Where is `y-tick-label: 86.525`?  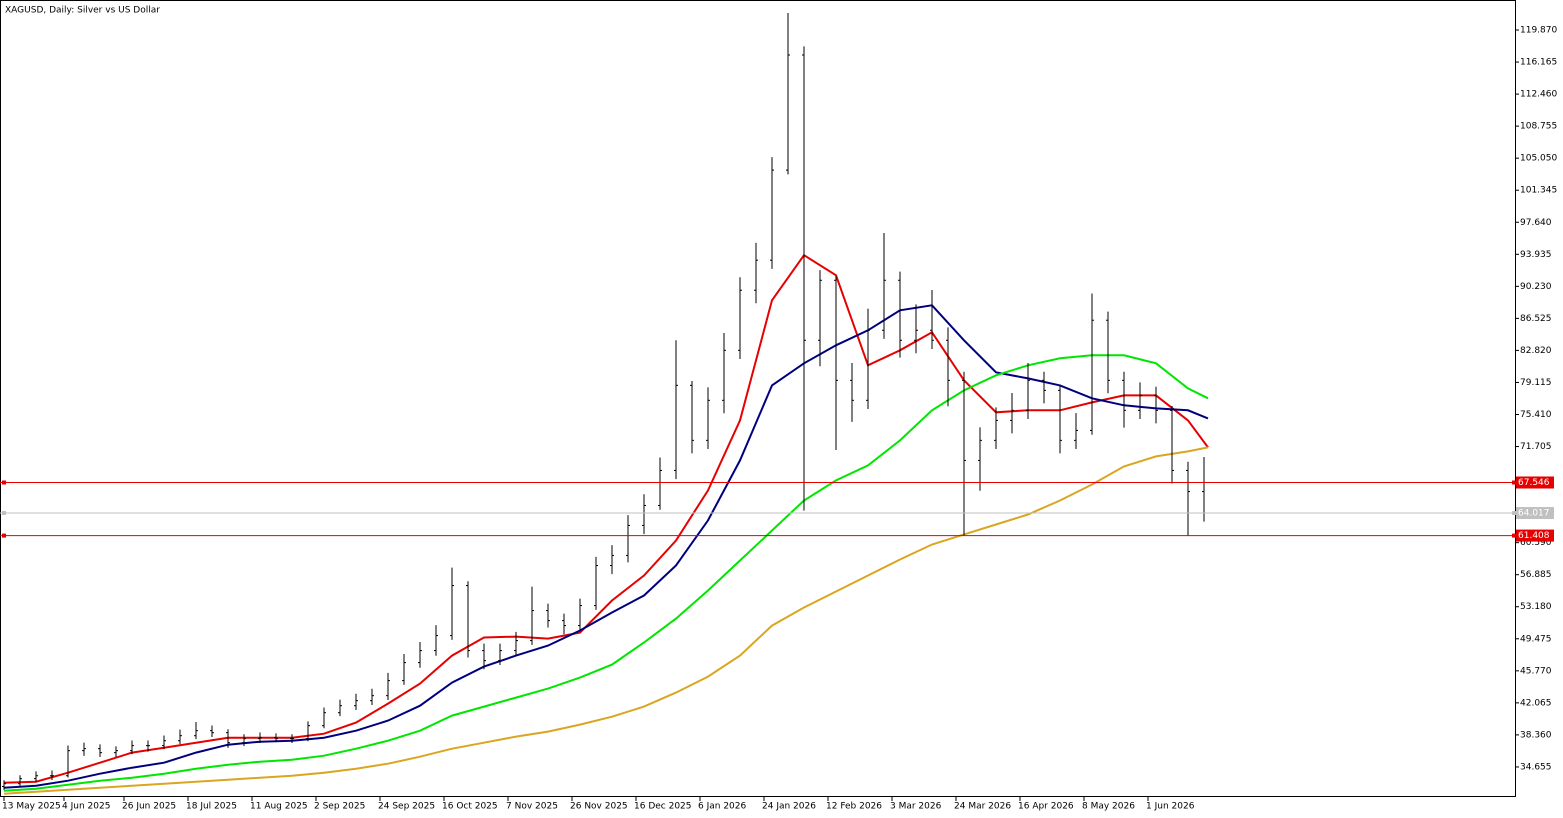 y-tick-label: 86.525 is located at coordinates (1536, 319).